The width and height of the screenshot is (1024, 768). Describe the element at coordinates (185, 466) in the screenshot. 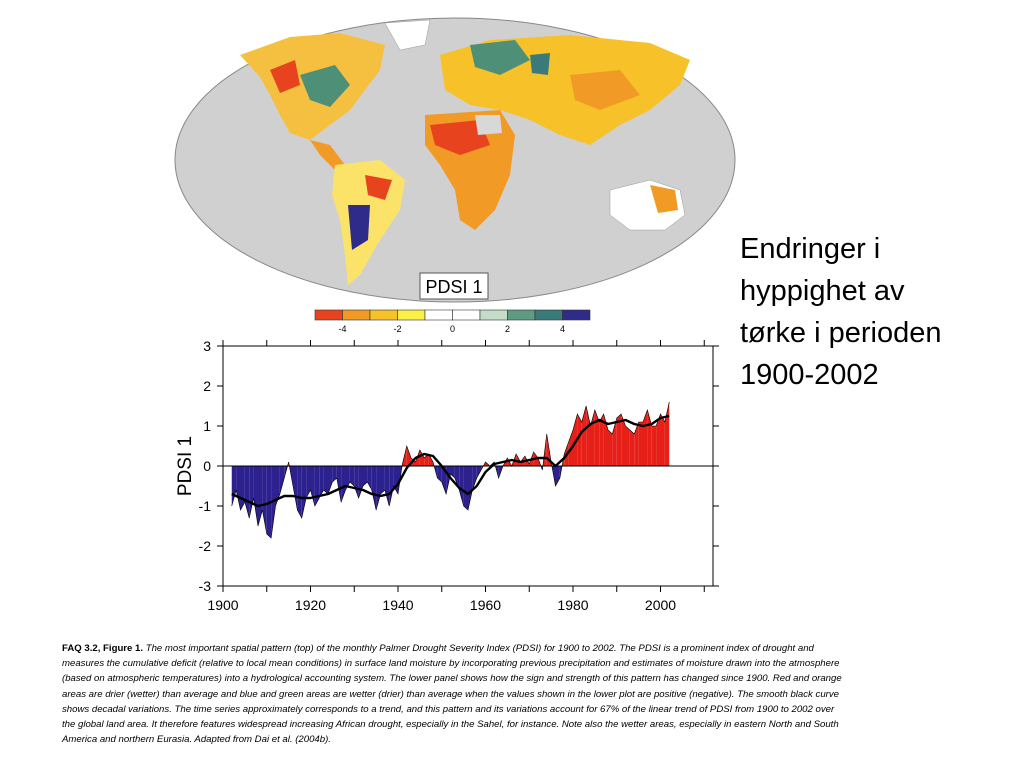

I see `y-axis-label: PDSI 1` at that location.